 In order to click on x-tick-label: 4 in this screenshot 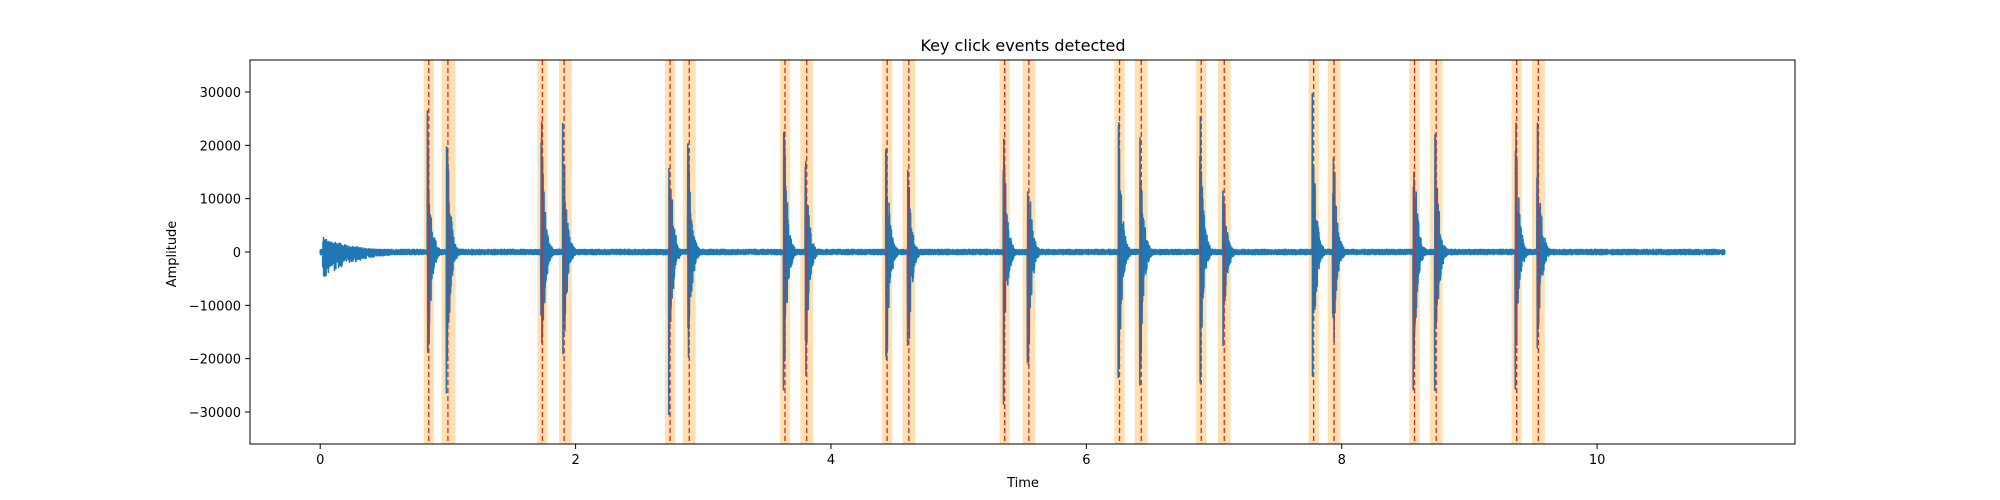, I will do `click(831, 460)`.